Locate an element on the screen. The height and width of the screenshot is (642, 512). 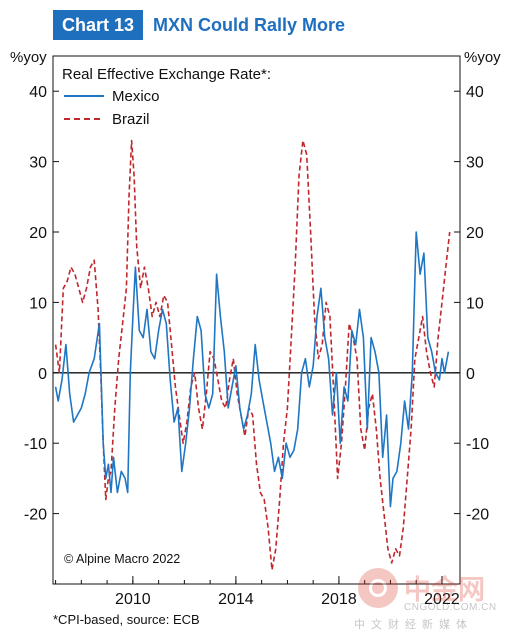
chart-title: Real Effective Exchange Rate*: is located at coordinates (166, 74).